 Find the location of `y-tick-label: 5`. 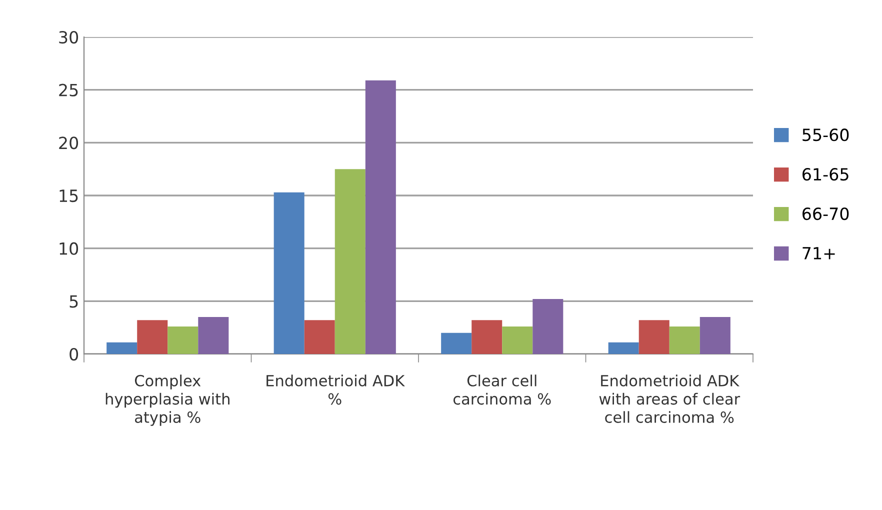

y-tick-label: 5 is located at coordinates (74, 301).